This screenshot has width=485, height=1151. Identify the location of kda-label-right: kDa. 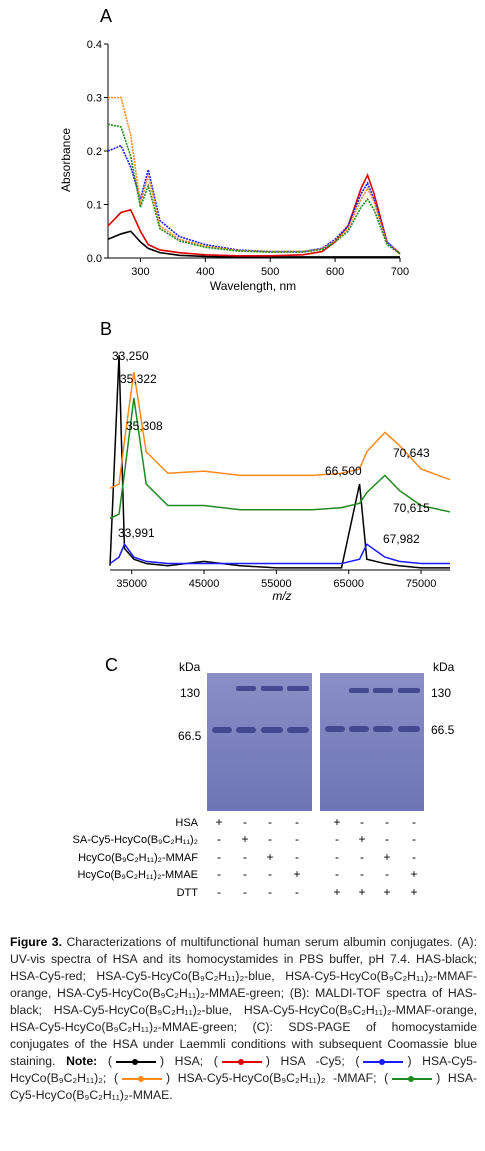
(444, 667).